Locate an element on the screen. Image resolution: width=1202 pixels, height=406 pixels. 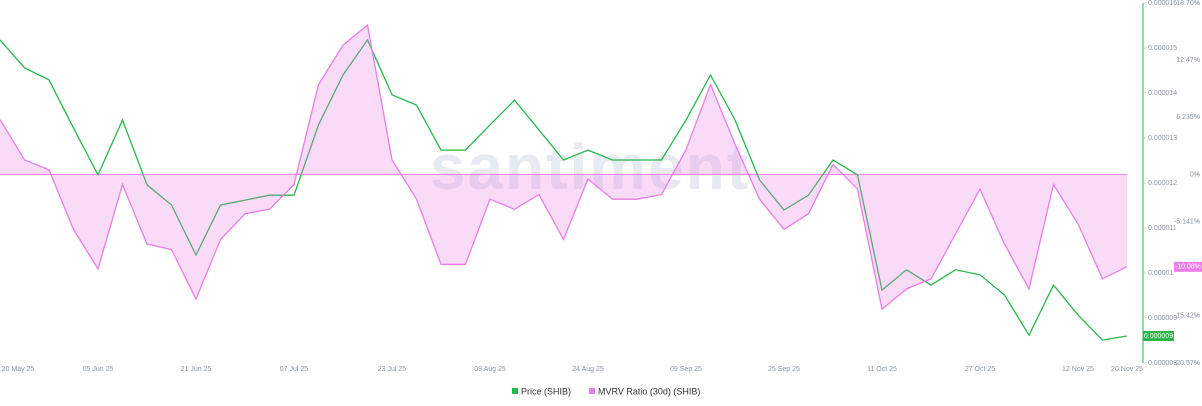
y2-tick-label: -15.42% is located at coordinates (1187, 316).